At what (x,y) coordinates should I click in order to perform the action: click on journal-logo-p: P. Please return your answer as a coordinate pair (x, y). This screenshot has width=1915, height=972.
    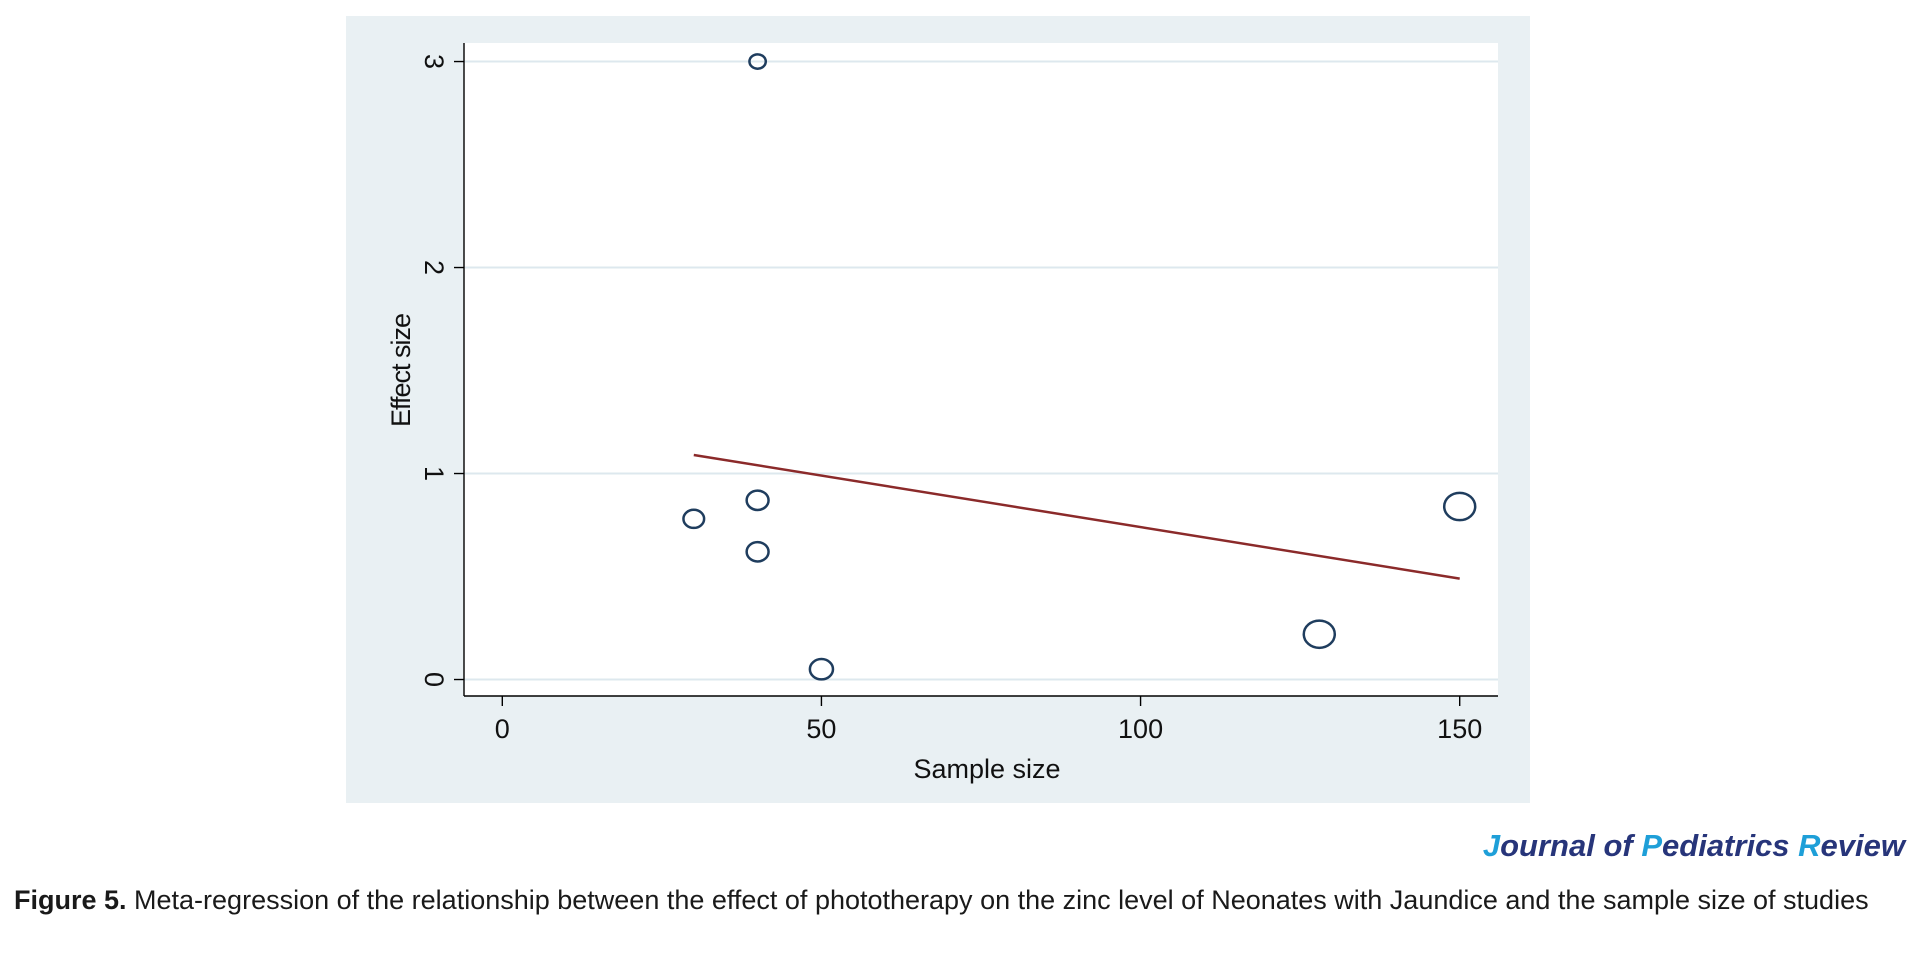
    Looking at the image, I should click on (1652, 845).